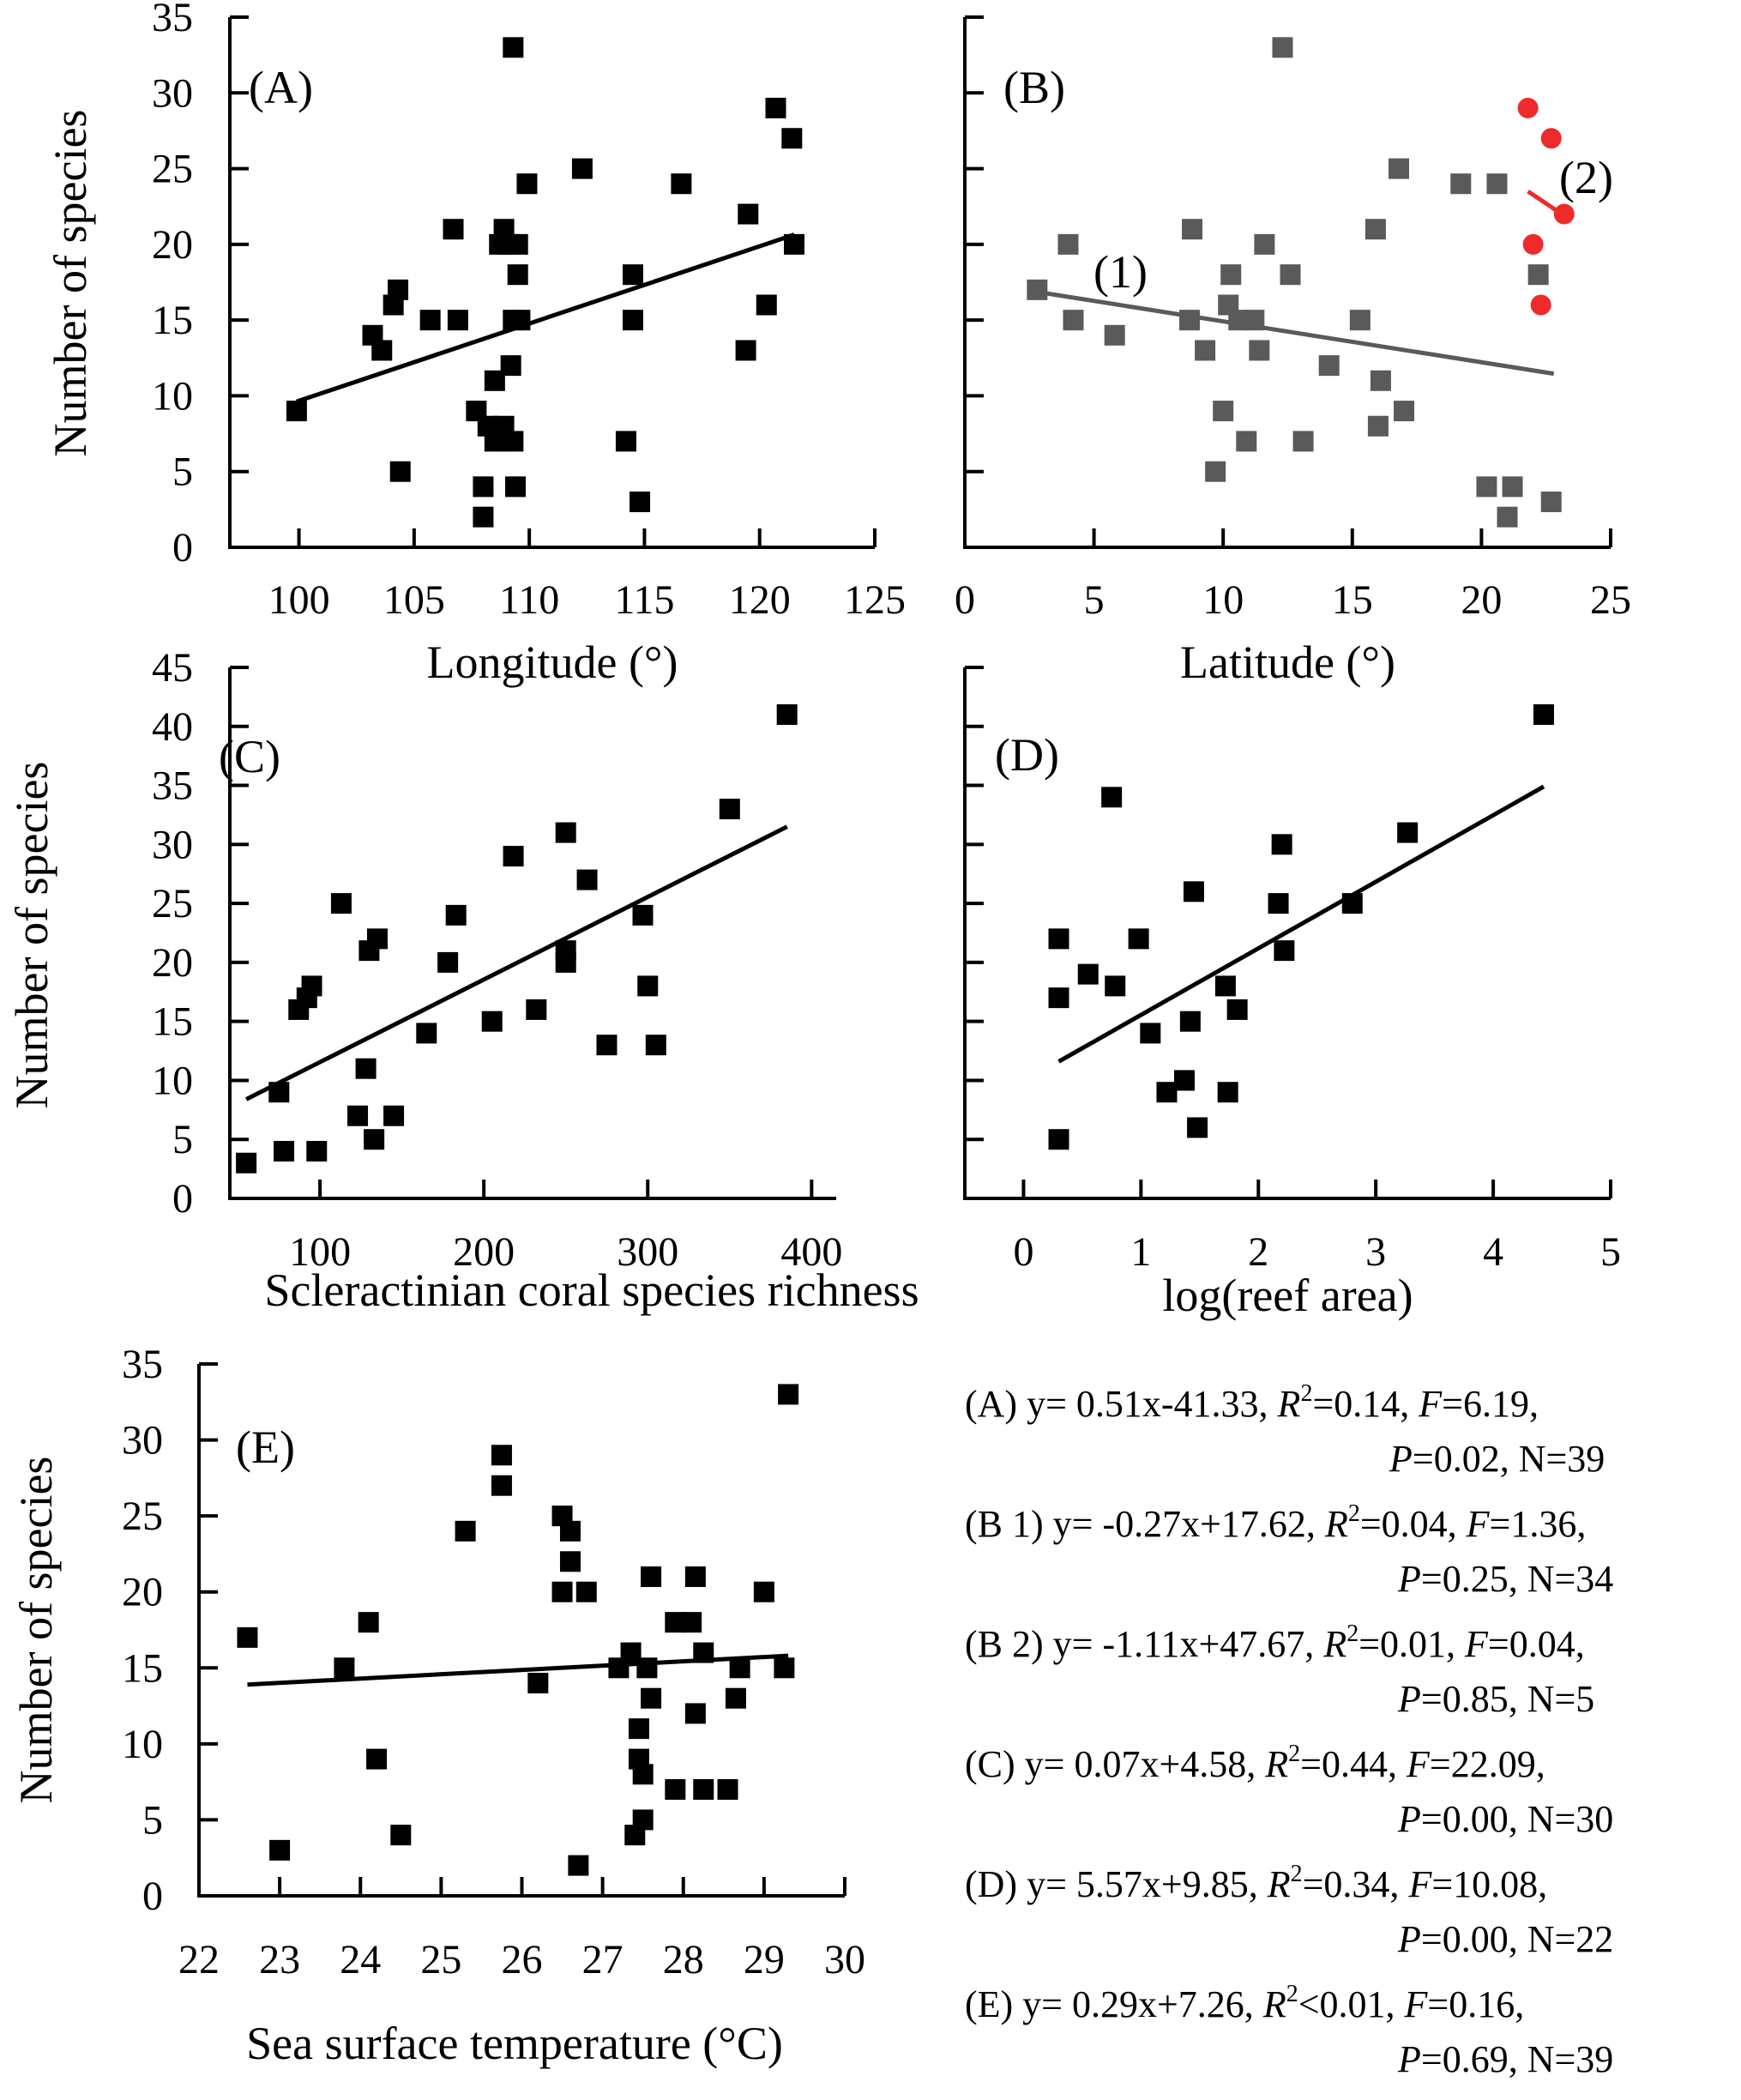  Describe the element at coordinates (1223, 600) in the screenshot. I see `x-tick-label: 10` at that location.